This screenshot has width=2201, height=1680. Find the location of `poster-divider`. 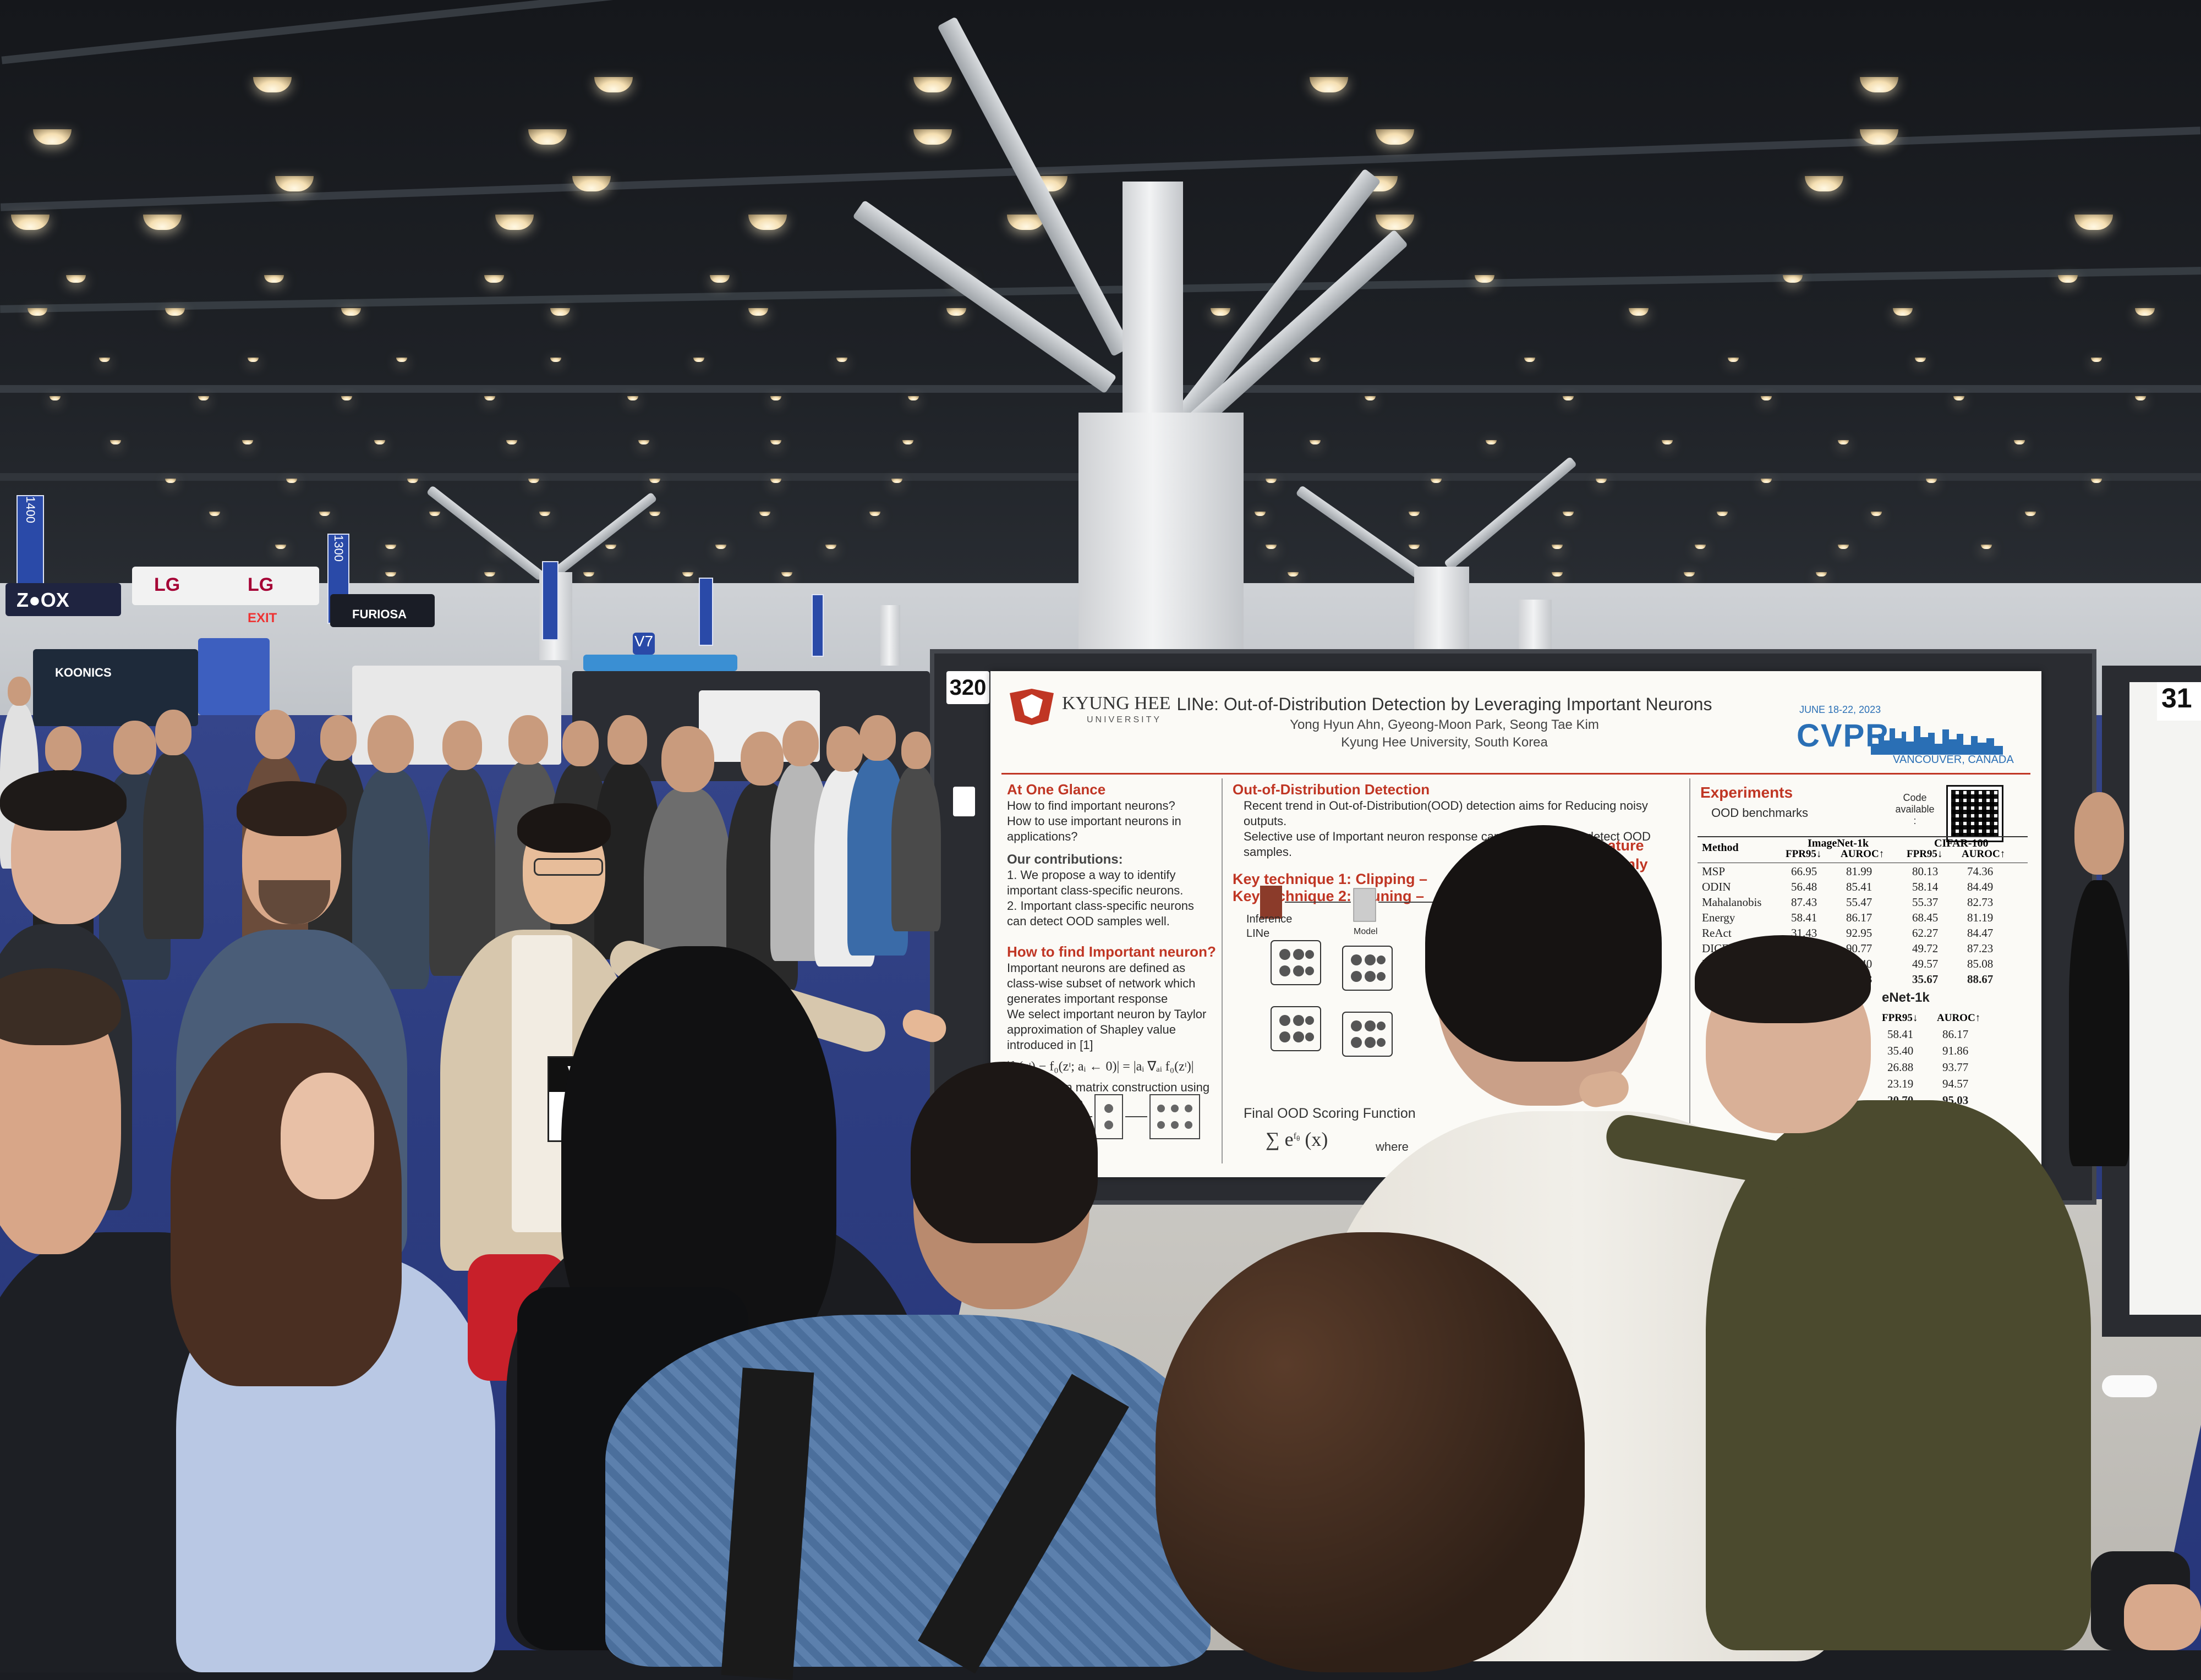

poster-divider is located at coordinates (1515, 774).